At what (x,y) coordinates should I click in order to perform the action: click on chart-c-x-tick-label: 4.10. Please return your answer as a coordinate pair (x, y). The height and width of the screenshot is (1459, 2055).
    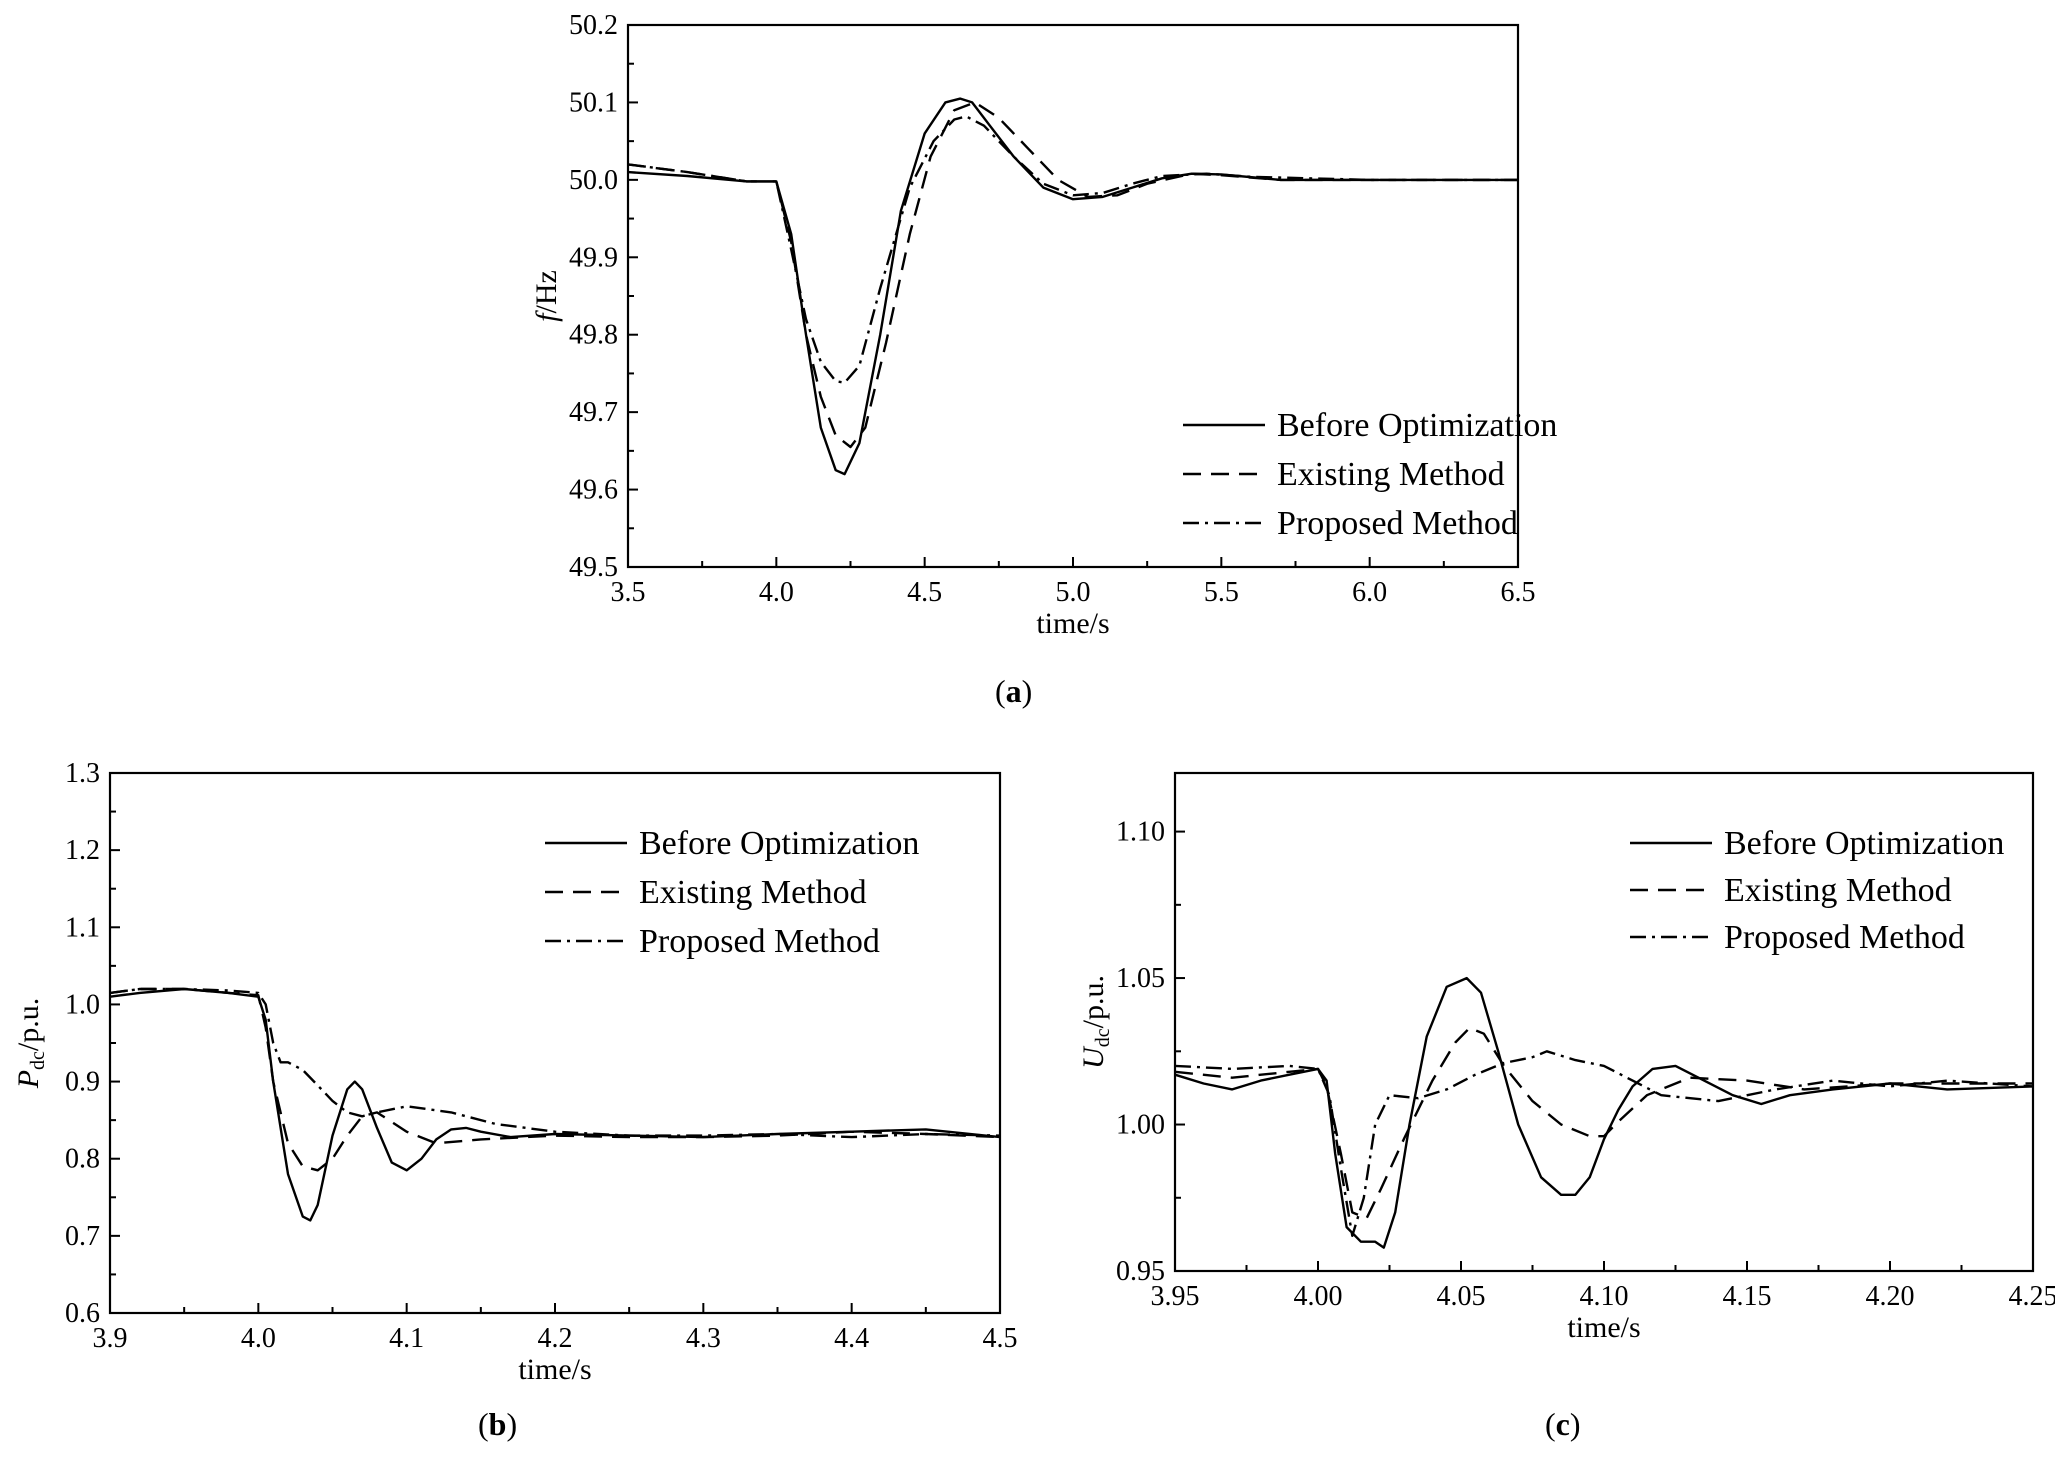
    Looking at the image, I should click on (1604, 1296).